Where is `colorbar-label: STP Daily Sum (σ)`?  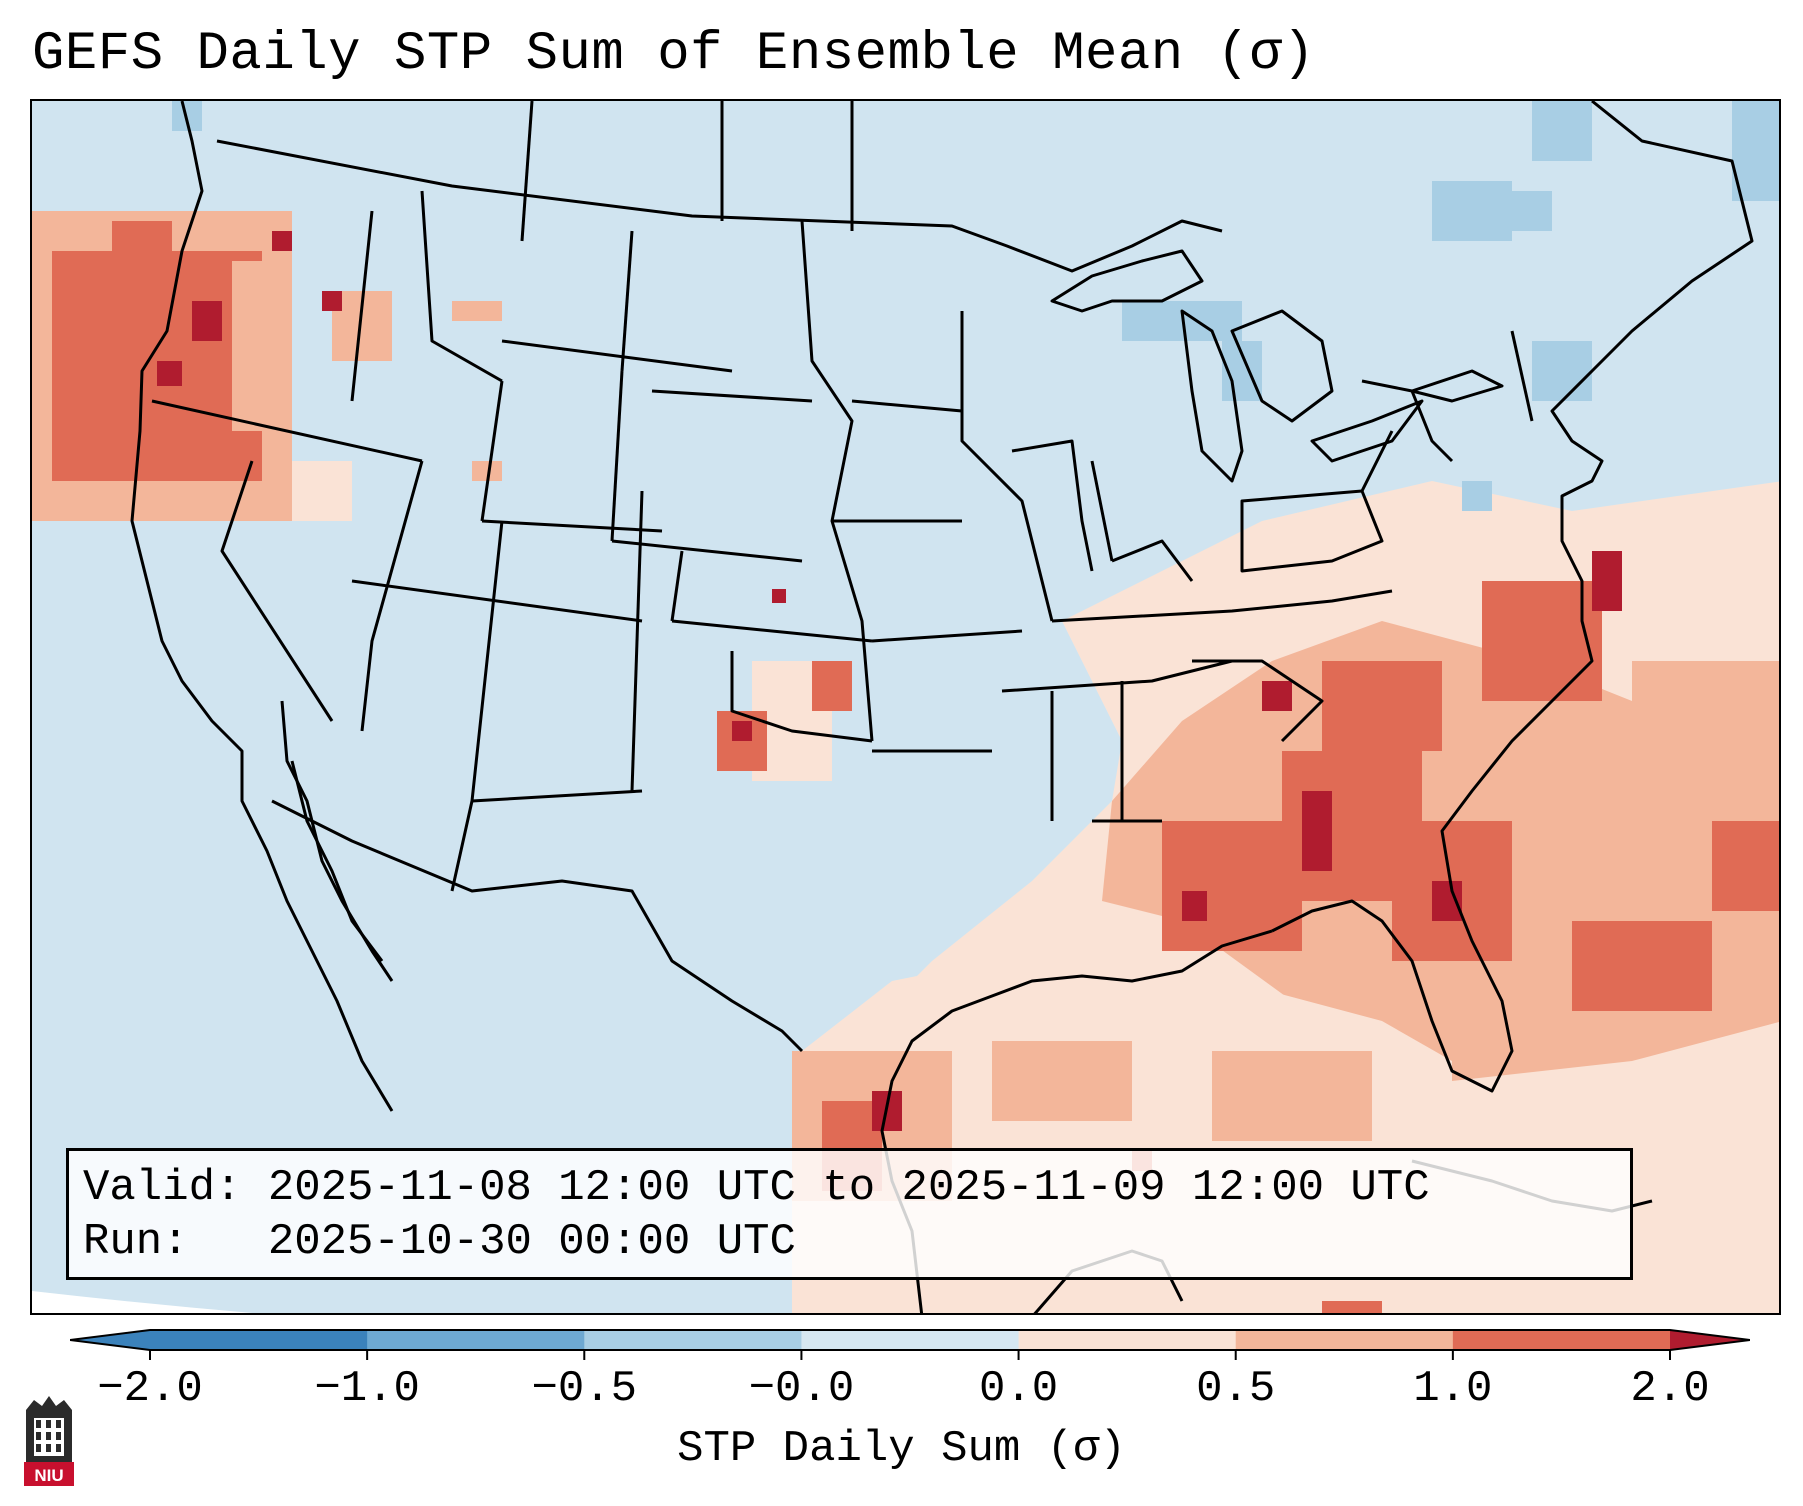
colorbar-label: STP Daily Sum (σ) is located at coordinates (901, 1449).